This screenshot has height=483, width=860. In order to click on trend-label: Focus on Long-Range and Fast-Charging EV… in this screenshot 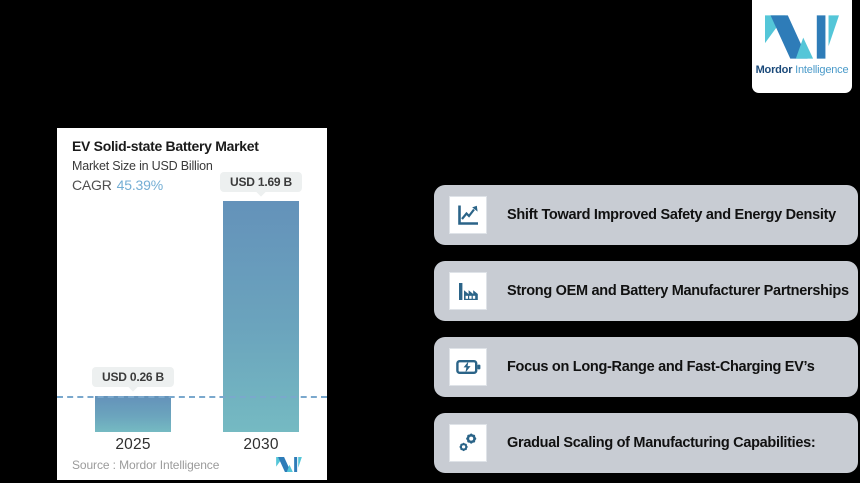, I will do `click(661, 367)`.